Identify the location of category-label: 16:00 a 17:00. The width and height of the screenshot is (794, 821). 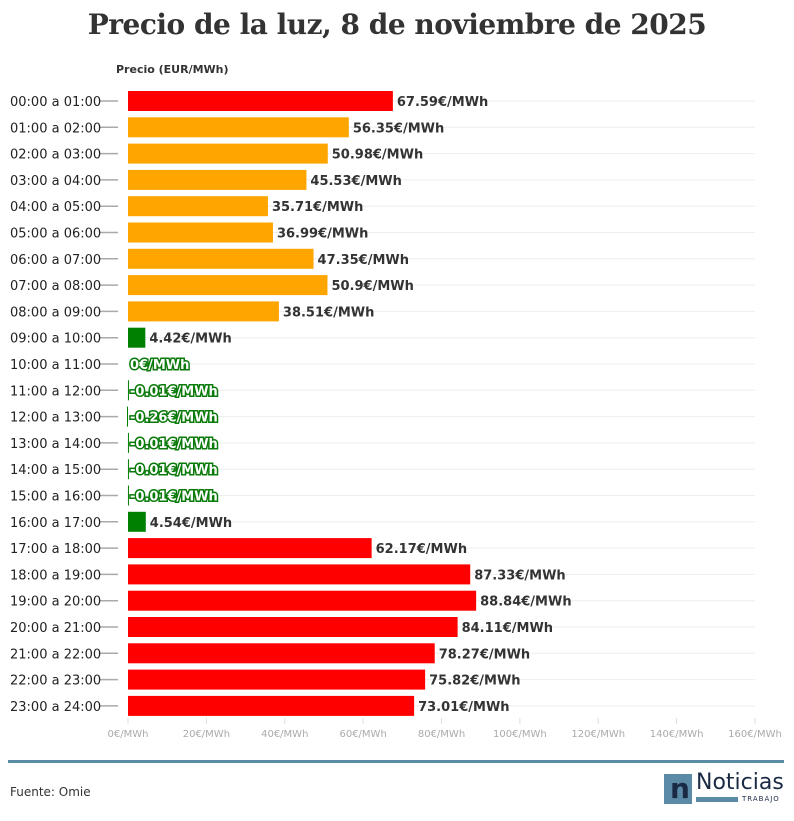
(55, 523).